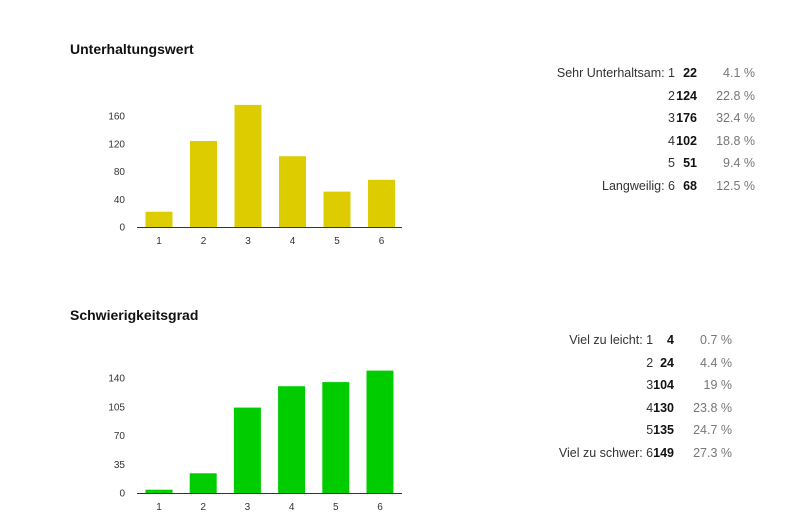 The image size is (794, 515). I want to click on row-percent: 18.8 %, so click(735, 140).